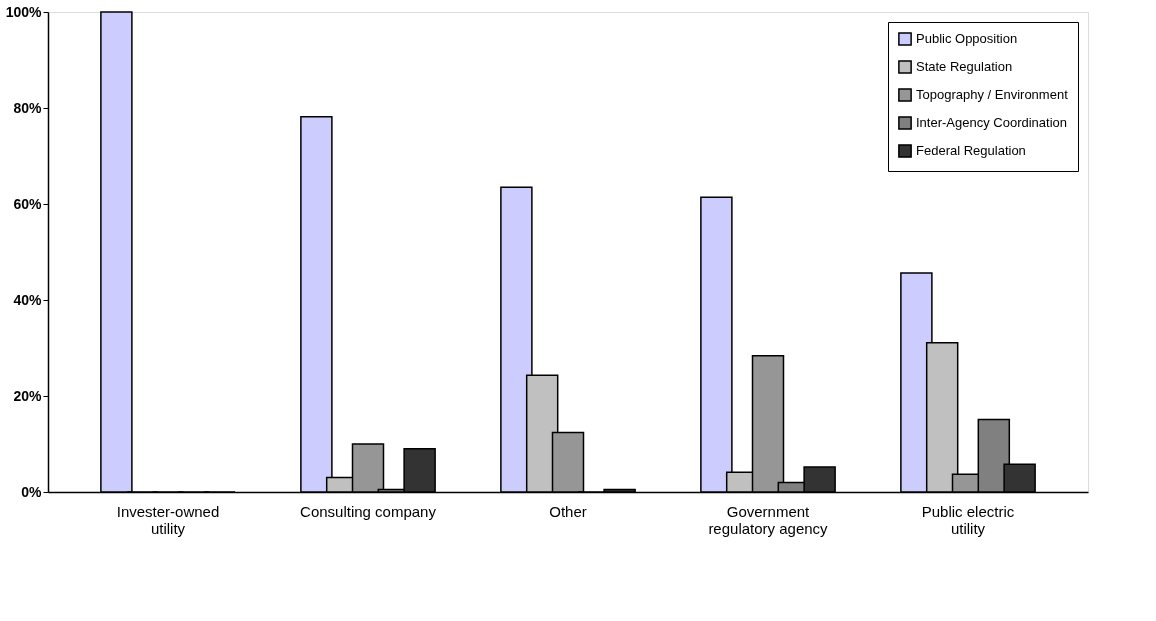  What do you see at coordinates (168, 519) in the screenshot?
I see `x-tick-label: Invester-owned utility` at bounding box center [168, 519].